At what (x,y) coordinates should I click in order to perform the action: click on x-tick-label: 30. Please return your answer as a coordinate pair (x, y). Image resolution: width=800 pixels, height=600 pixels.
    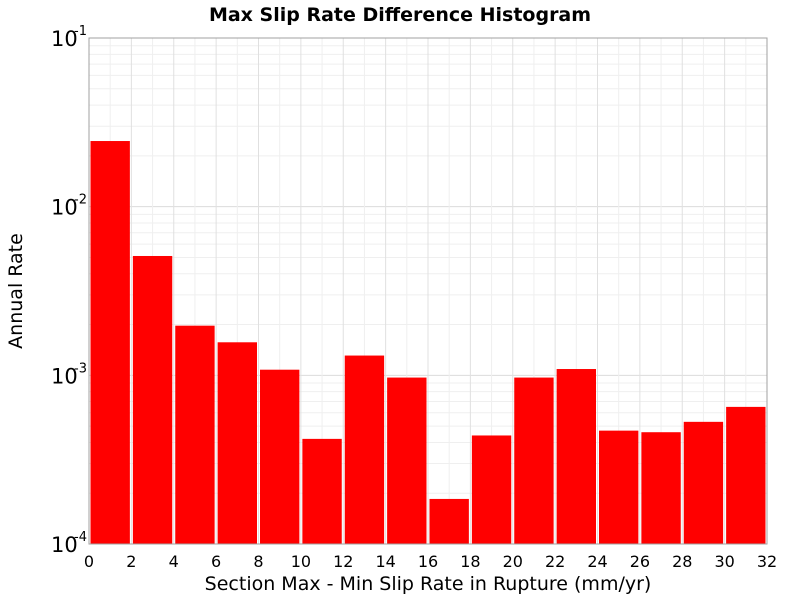
    Looking at the image, I should click on (724, 561).